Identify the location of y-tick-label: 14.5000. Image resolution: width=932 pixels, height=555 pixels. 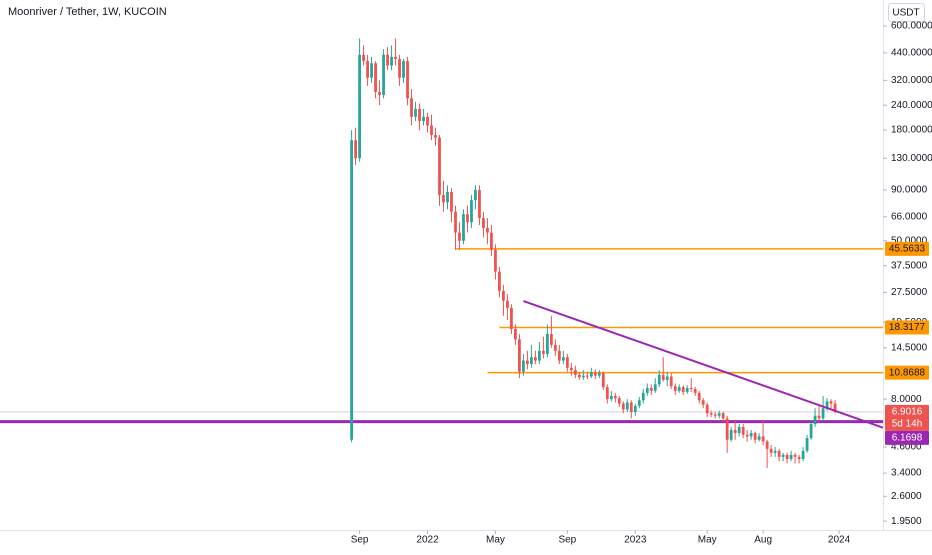
(909, 347).